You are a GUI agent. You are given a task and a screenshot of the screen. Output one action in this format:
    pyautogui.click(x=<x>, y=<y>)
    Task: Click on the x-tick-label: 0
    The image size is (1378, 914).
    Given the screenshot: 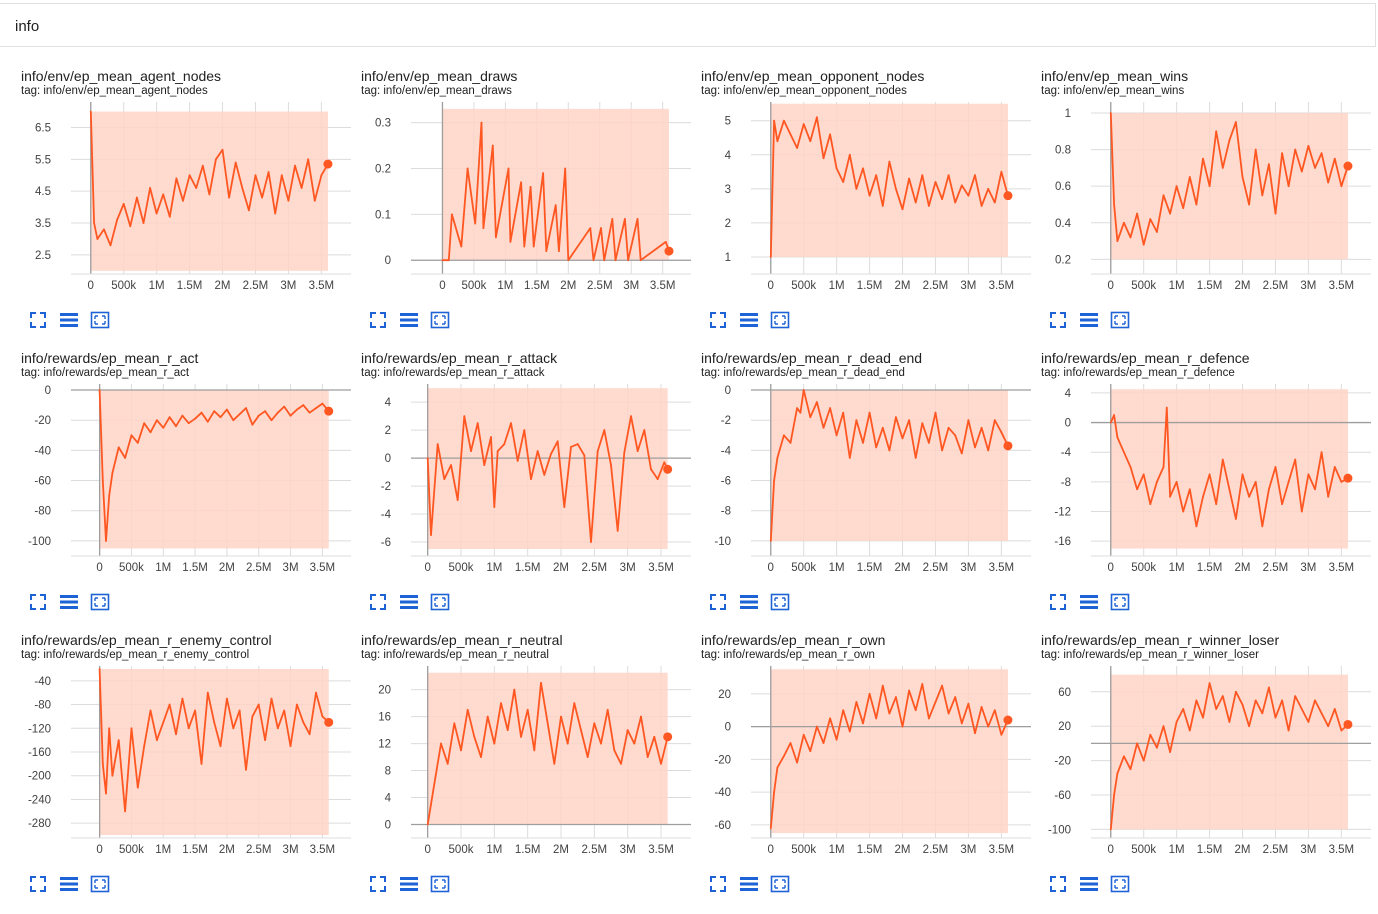 What is the action you would take?
    pyautogui.click(x=771, y=850)
    